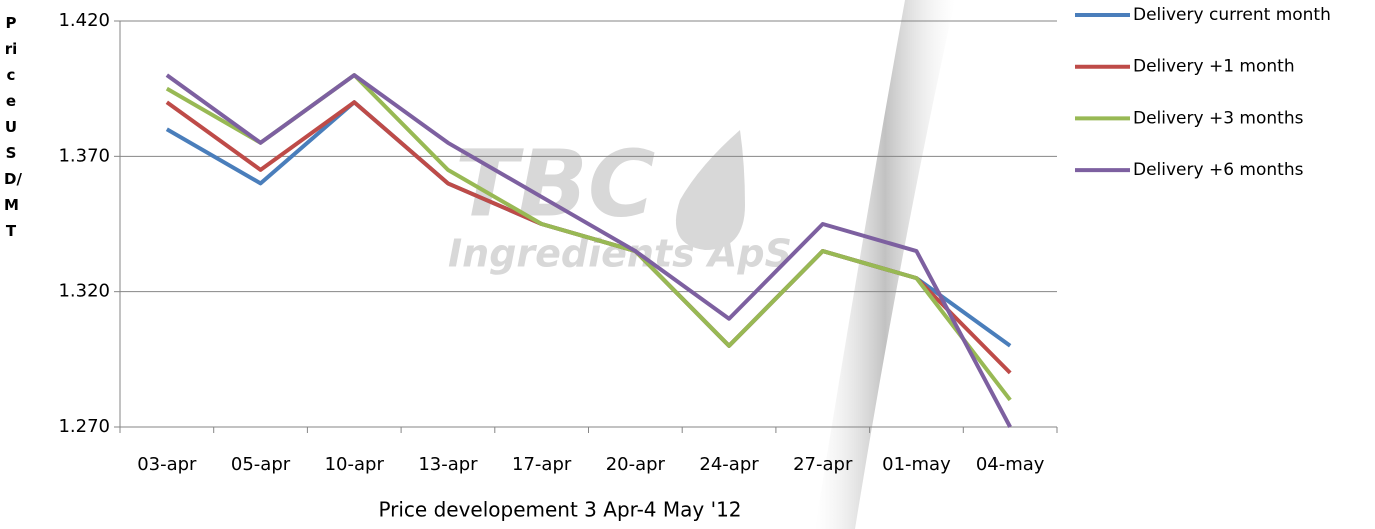  I want to click on legend-label: Delivery +3 months, so click(1218, 118).